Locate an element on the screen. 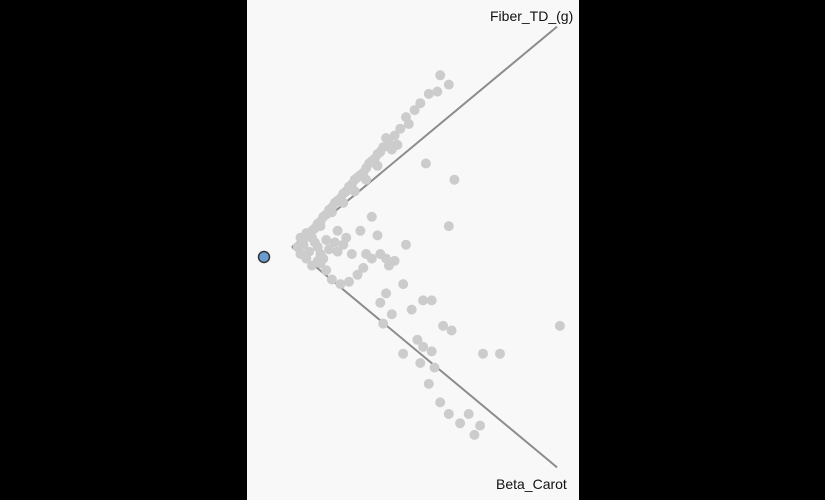 The image size is (825, 500). highlight-layer is located at coordinates (264, 257).